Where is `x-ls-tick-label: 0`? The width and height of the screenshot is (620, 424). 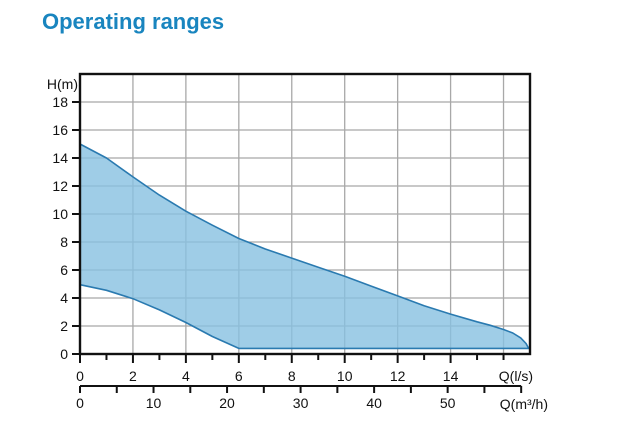
x-ls-tick-label: 0 is located at coordinates (80, 376).